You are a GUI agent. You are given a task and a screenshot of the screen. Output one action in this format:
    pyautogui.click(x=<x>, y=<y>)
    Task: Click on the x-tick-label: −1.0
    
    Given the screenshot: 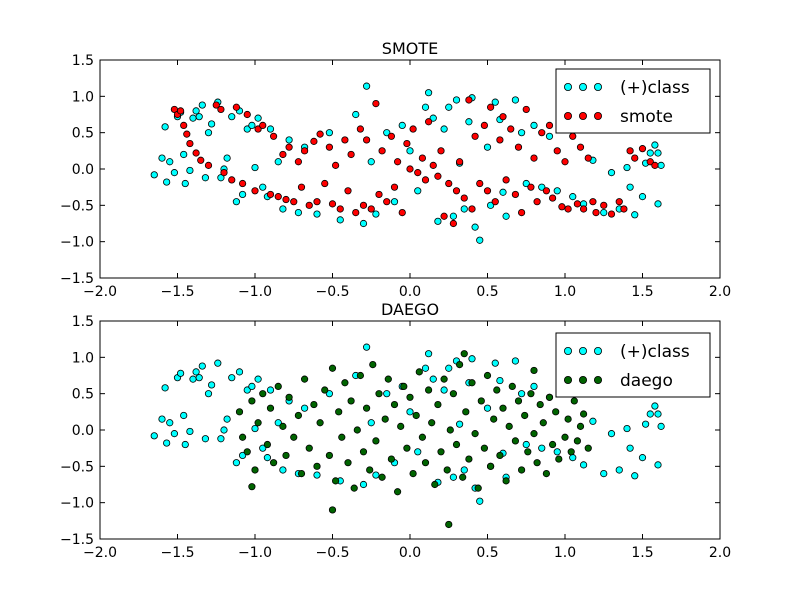 What is the action you would take?
    pyautogui.click(x=255, y=553)
    